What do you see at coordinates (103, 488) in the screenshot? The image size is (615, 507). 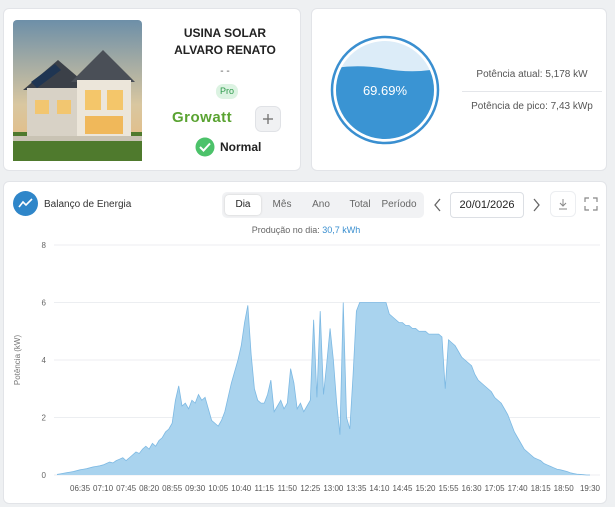 I see `x-tick-label: 07:10` at bounding box center [103, 488].